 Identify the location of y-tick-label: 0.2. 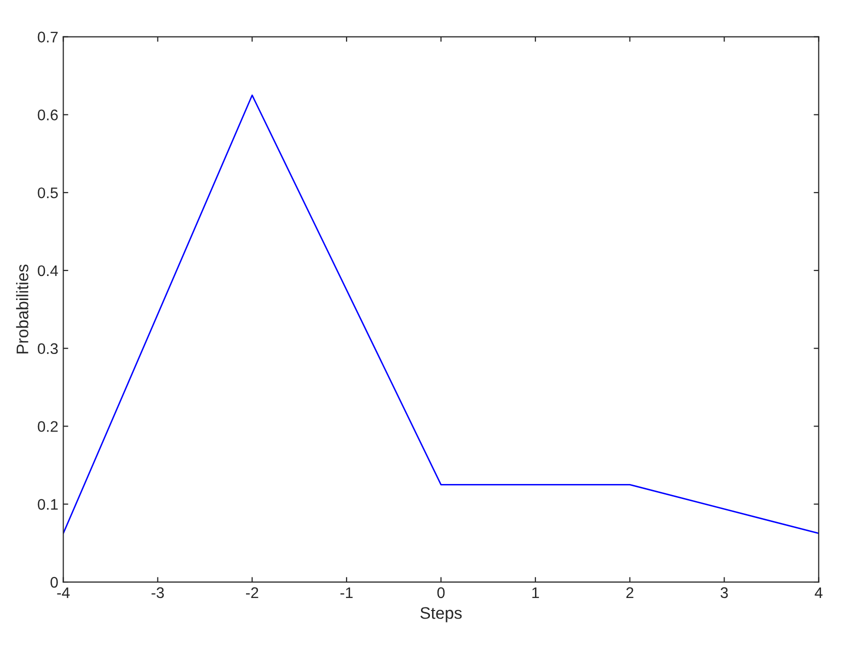
(48, 426).